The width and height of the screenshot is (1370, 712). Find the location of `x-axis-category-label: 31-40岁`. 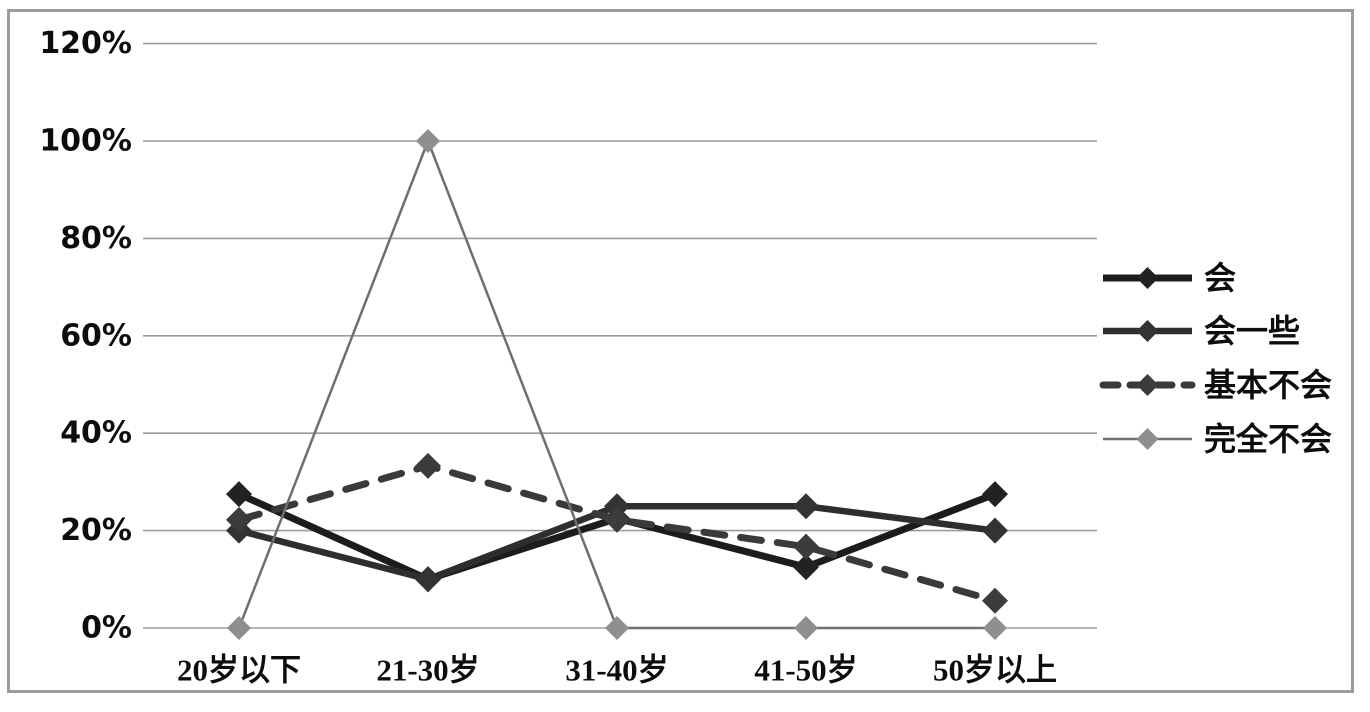

x-axis-category-label: 31-40岁 is located at coordinates (616, 670).